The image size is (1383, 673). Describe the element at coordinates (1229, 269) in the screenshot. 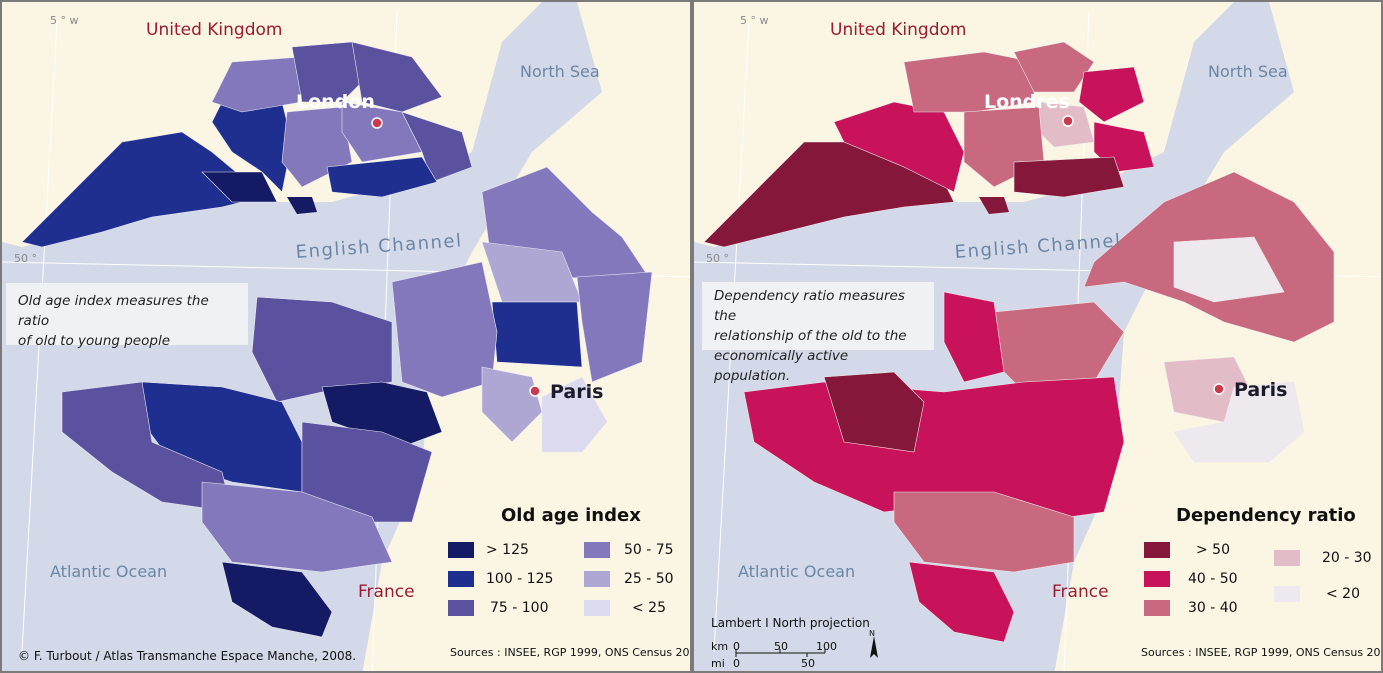

I see `fr-region-oise` at that location.